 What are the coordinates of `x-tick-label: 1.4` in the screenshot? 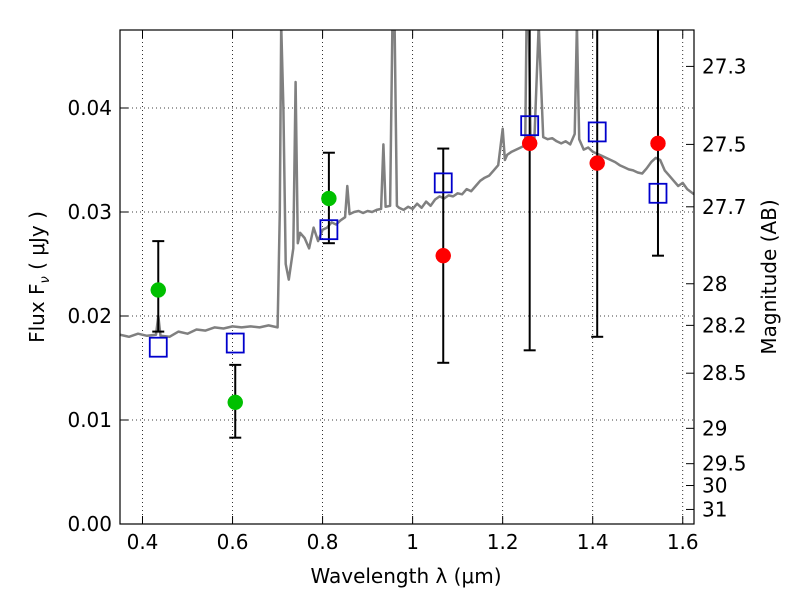 It's located at (593, 542).